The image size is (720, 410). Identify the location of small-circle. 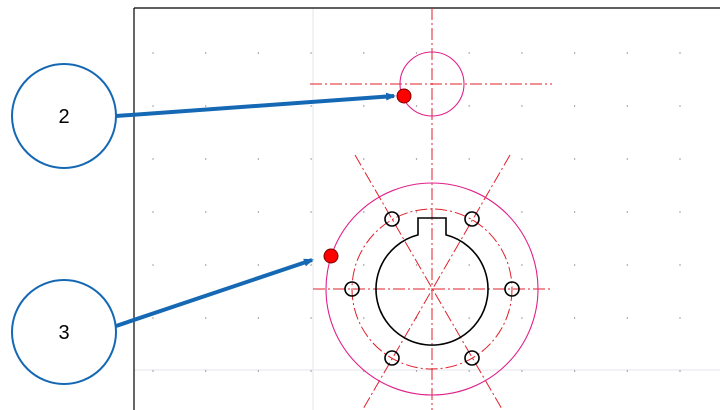
(432, 84).